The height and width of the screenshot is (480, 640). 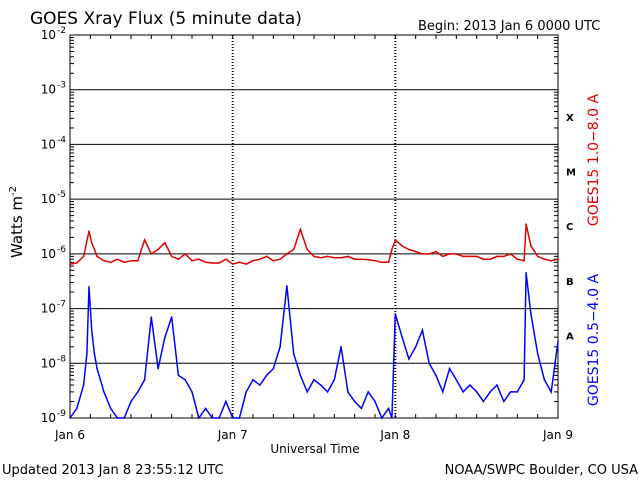 What do you see at coordinates (17, 222) in the screenshot?
I see `y-axis-title: Watts m-2` at bounding box center [17, 222].